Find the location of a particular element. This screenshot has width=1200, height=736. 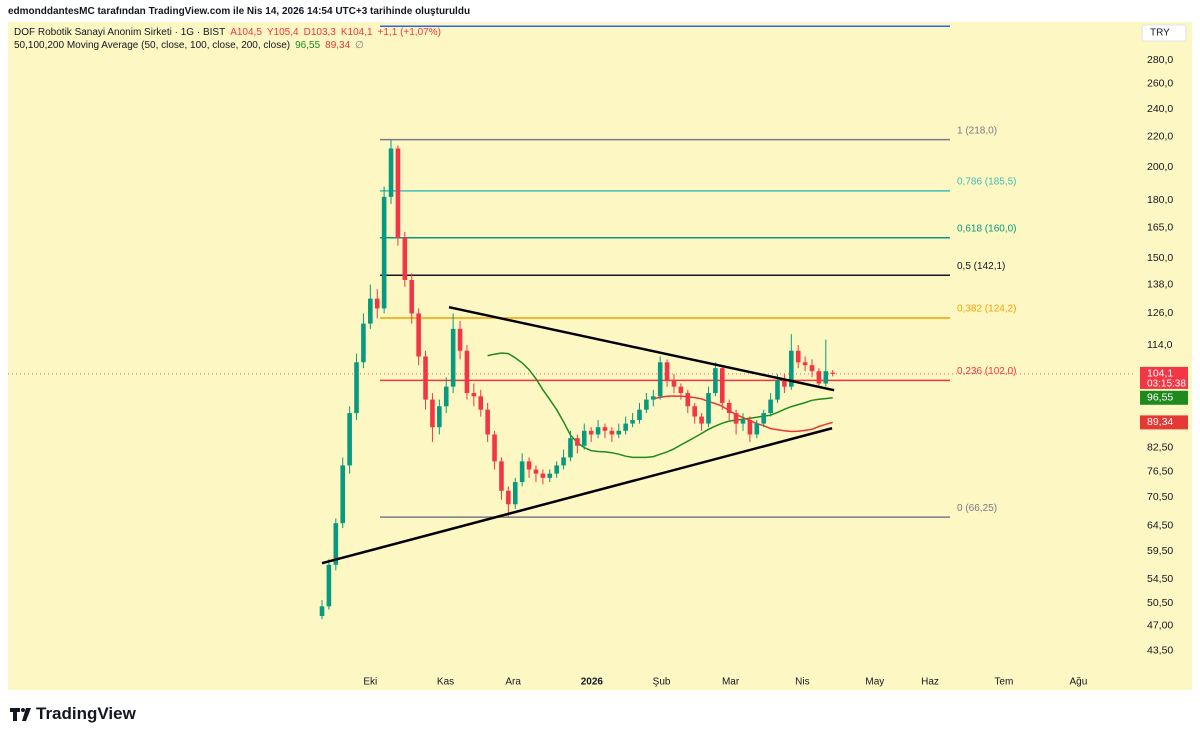

ma-value: 89,34 is located at coordinates (338, 45).